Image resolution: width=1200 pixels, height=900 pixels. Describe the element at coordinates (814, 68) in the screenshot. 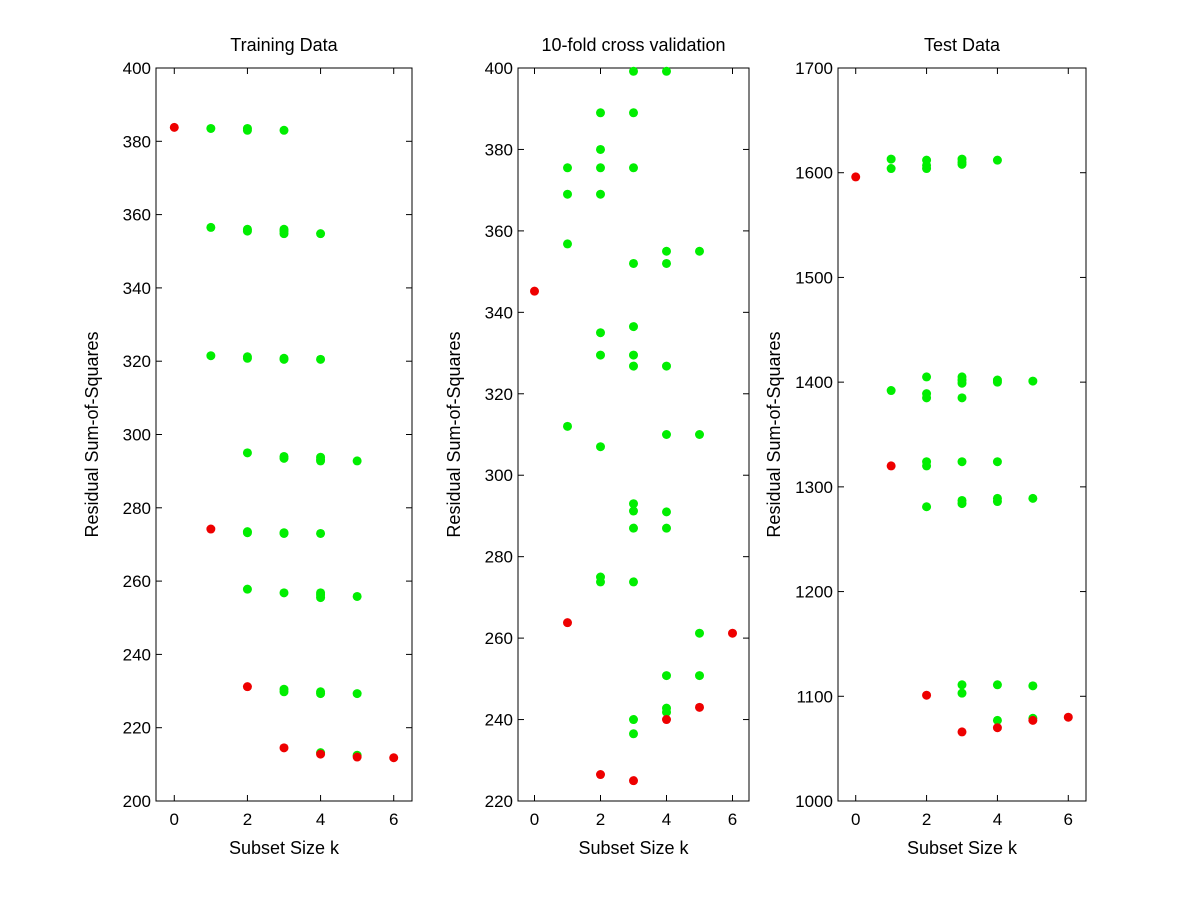

I see `y-tick-label: 1700` at that location.